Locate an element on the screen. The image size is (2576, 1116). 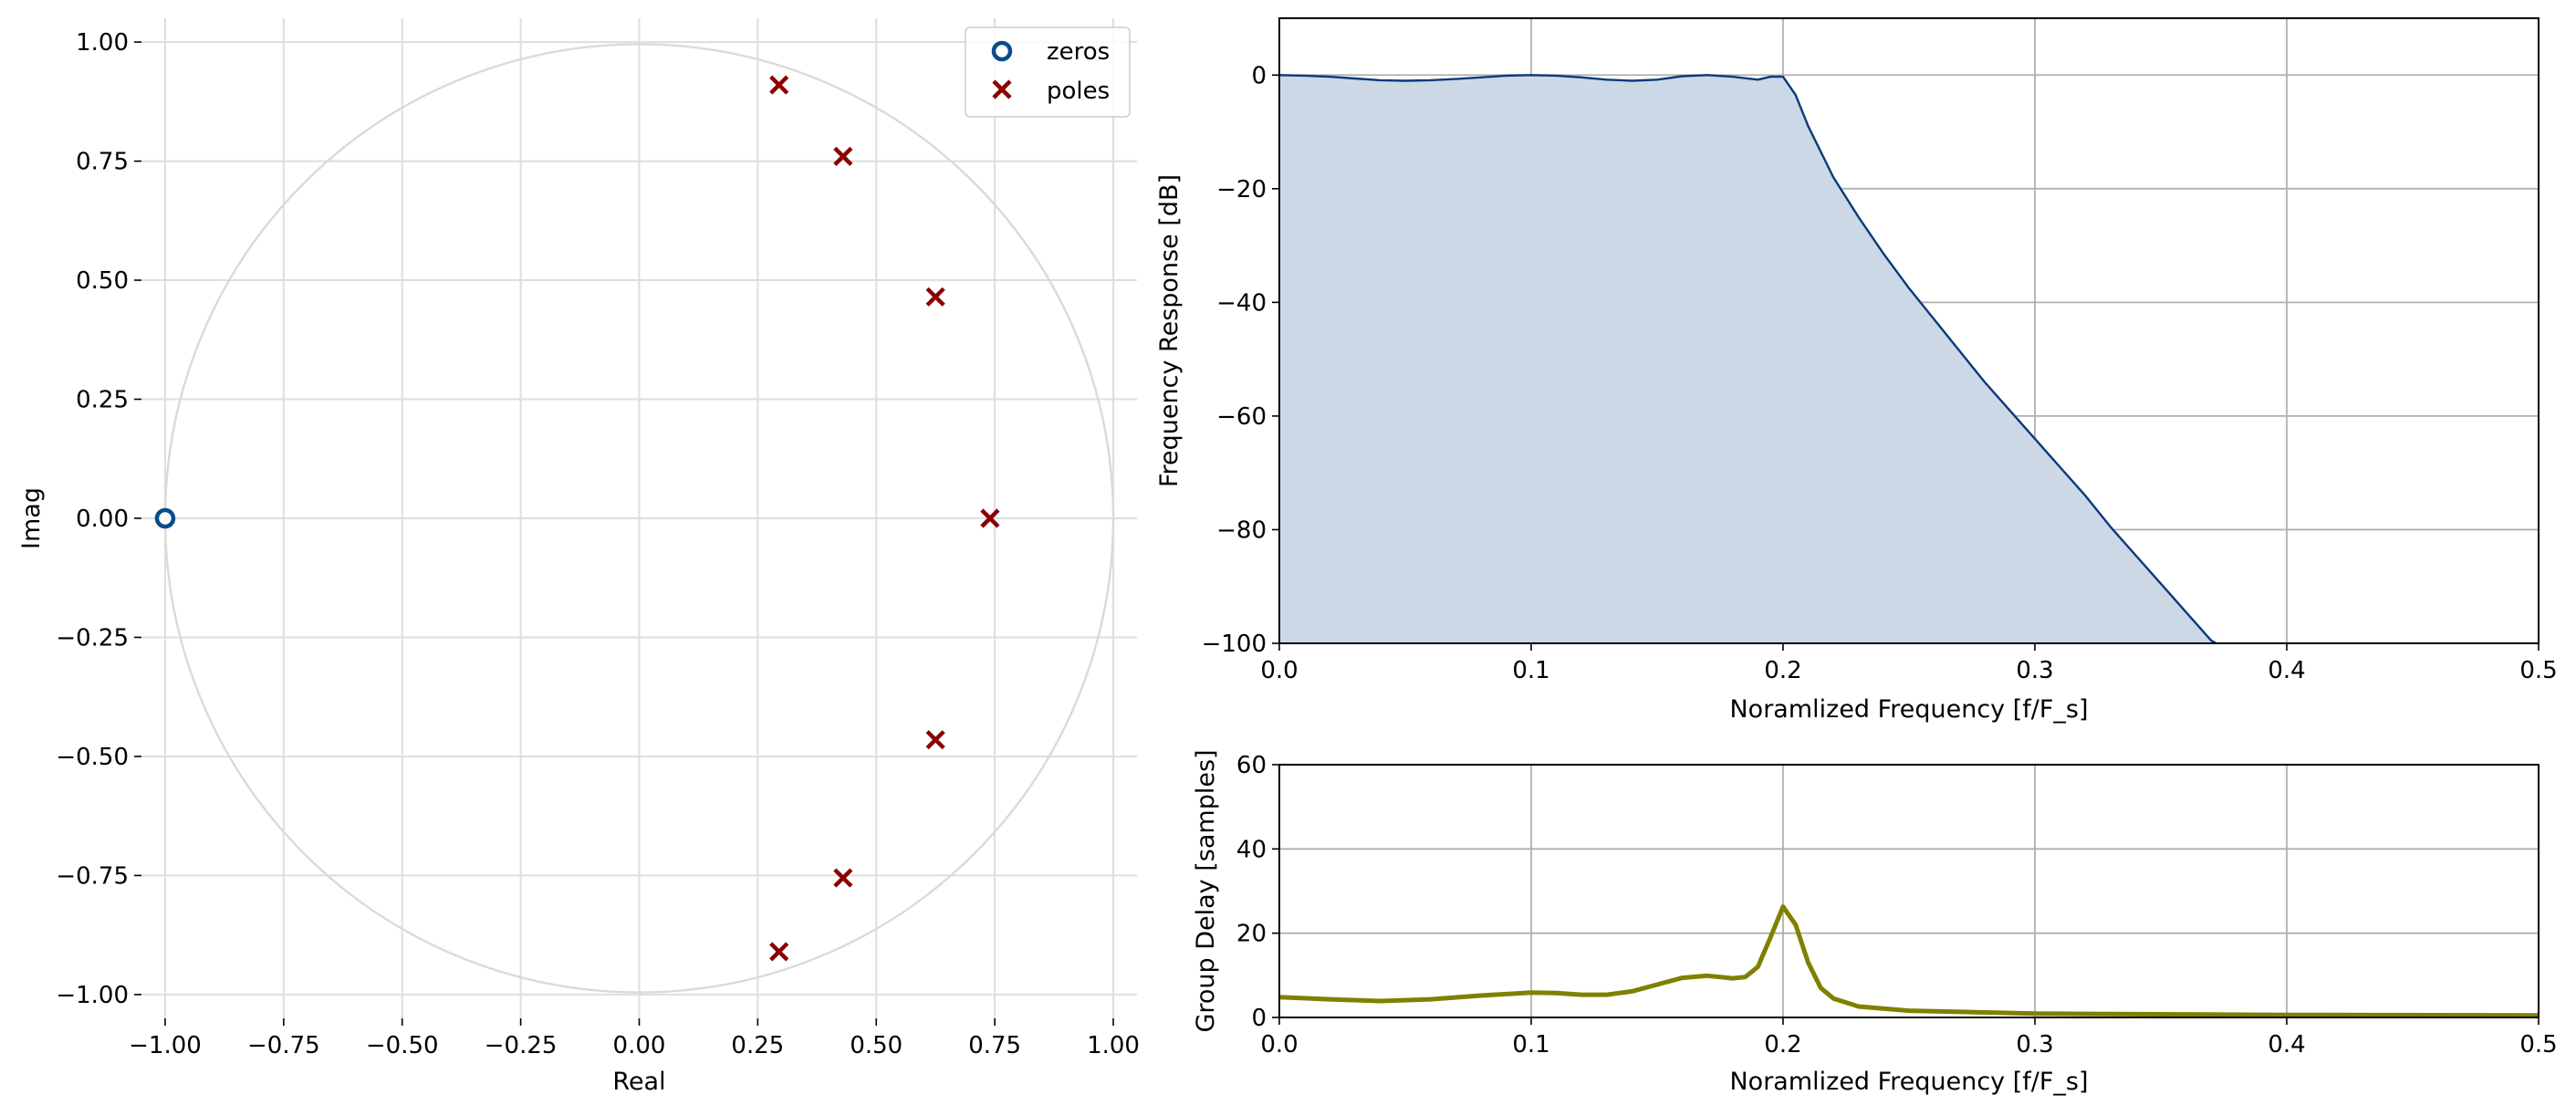
frequency-response-y-axis-label: Frequency Response [dB] is located at coordinates (1169, 330).